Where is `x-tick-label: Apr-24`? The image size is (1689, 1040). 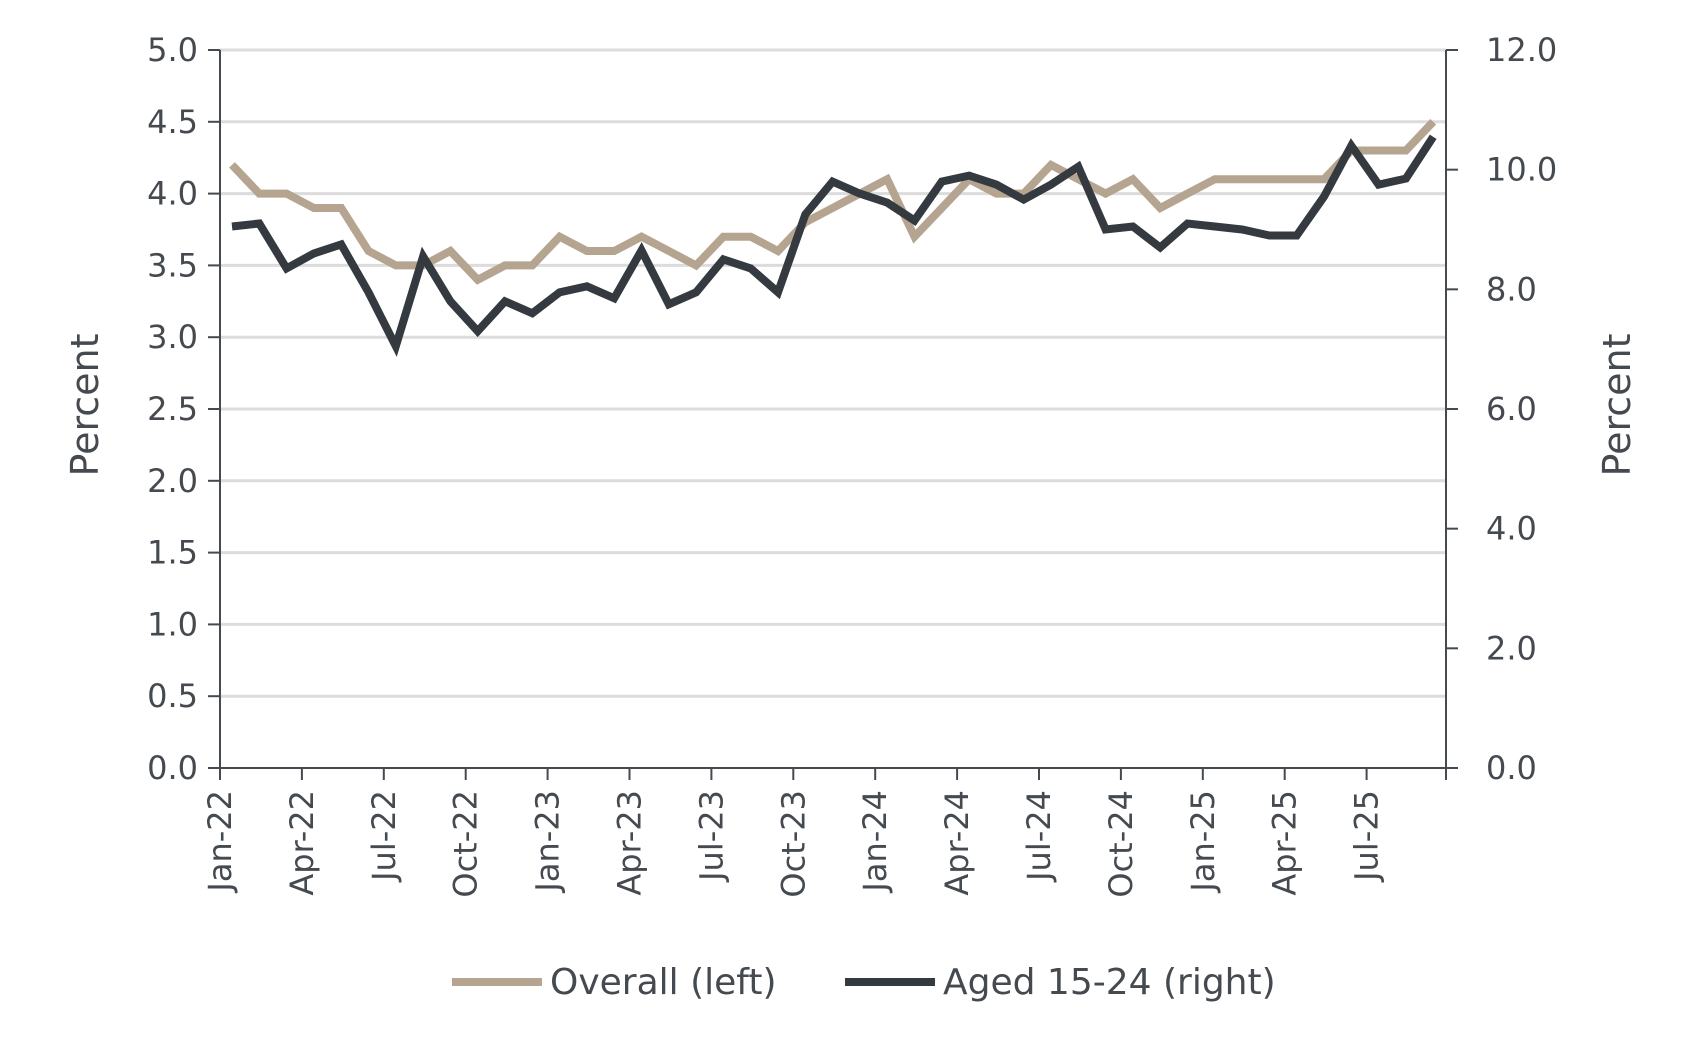
x-tick-label: Apr-24 is located at coordinates (957, 843).